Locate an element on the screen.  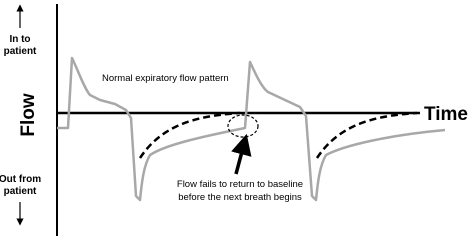
out-label: Out from is located at coordinates (20, 179).